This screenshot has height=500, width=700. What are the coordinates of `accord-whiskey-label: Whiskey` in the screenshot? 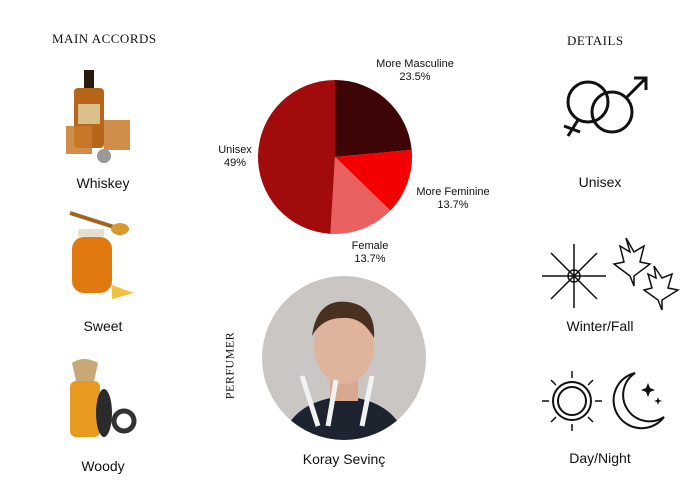 It's located at (103, 183).